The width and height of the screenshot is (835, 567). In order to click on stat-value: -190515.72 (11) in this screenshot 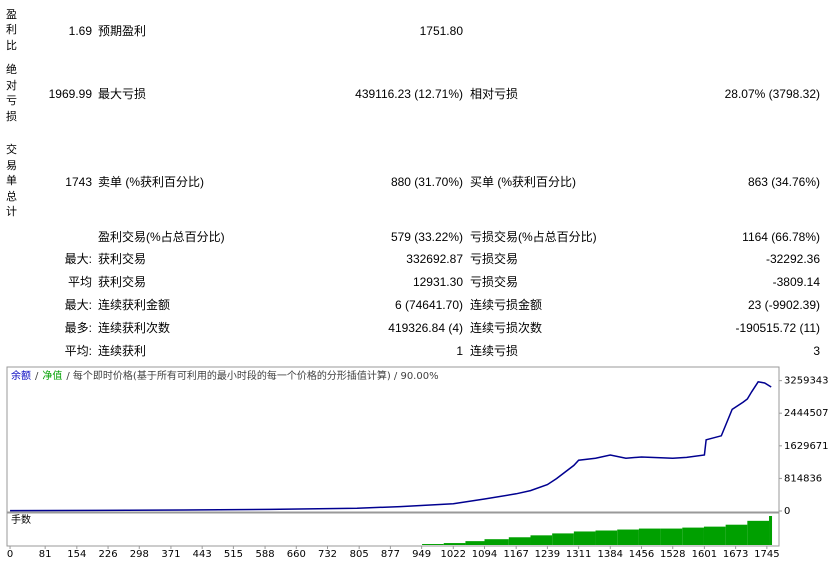, I will do `click(777, 328)`.